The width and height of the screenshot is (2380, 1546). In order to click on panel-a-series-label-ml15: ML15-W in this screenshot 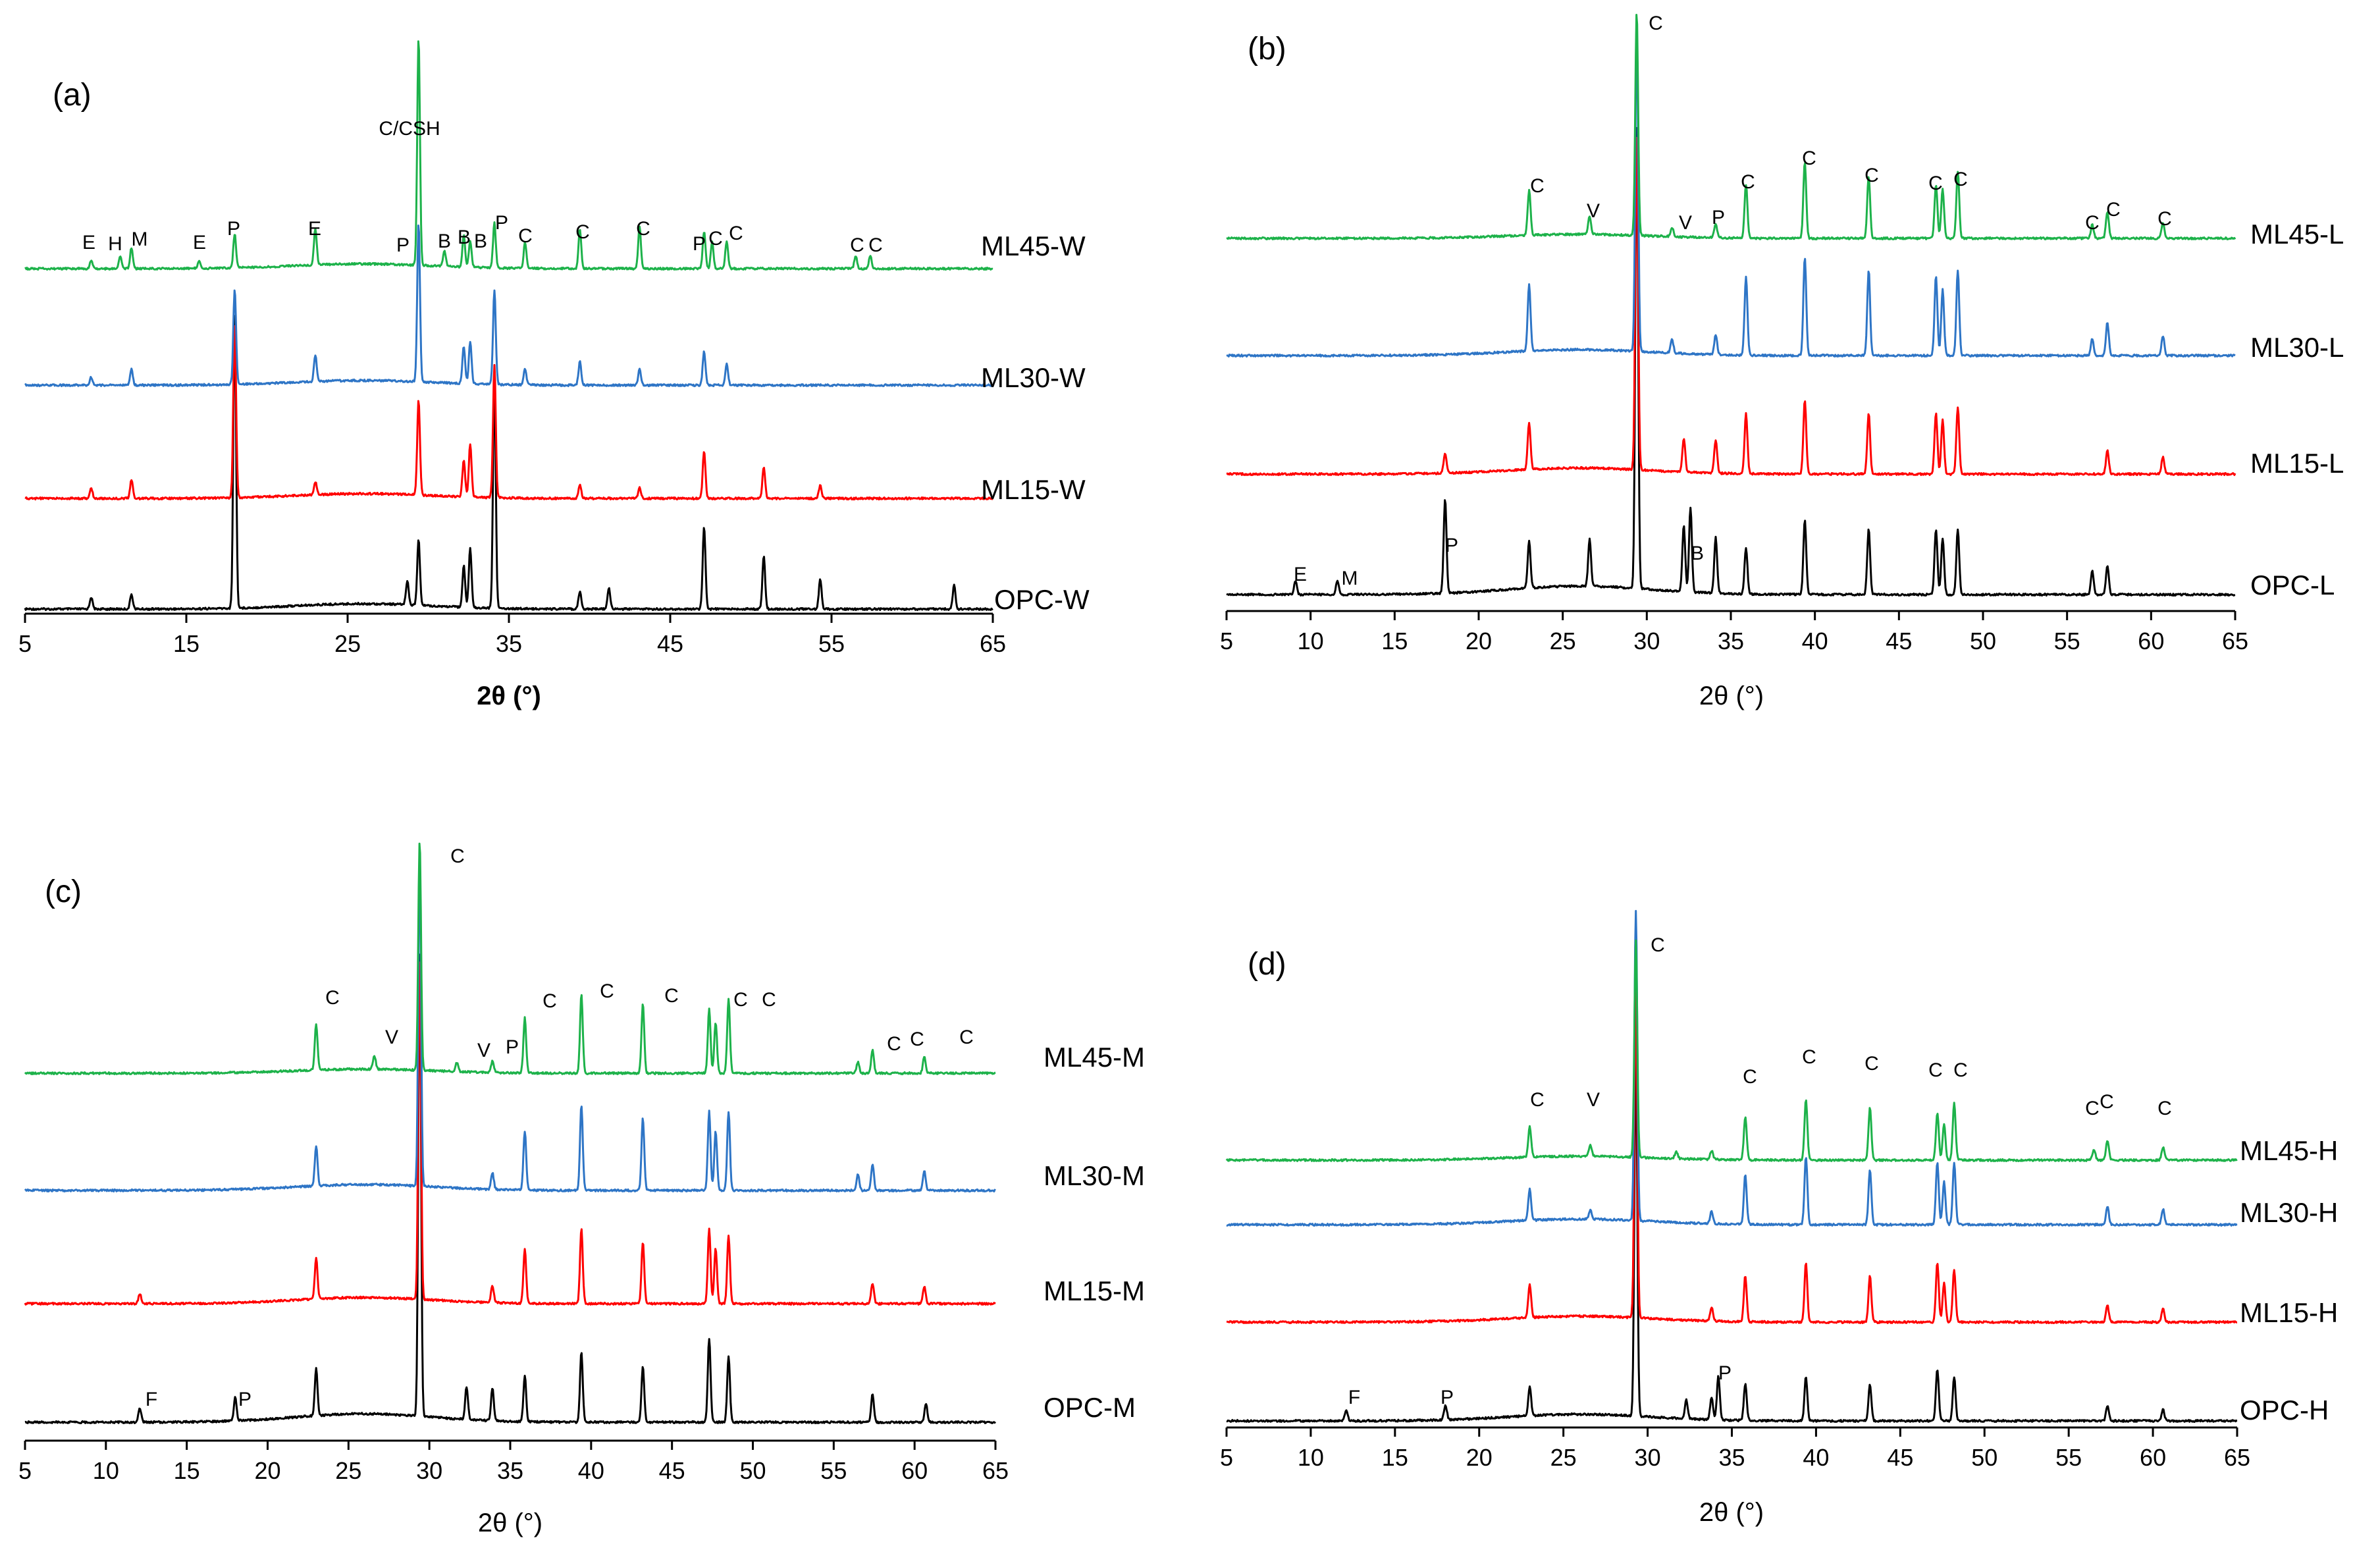, I will do `click(1033, 489)`.